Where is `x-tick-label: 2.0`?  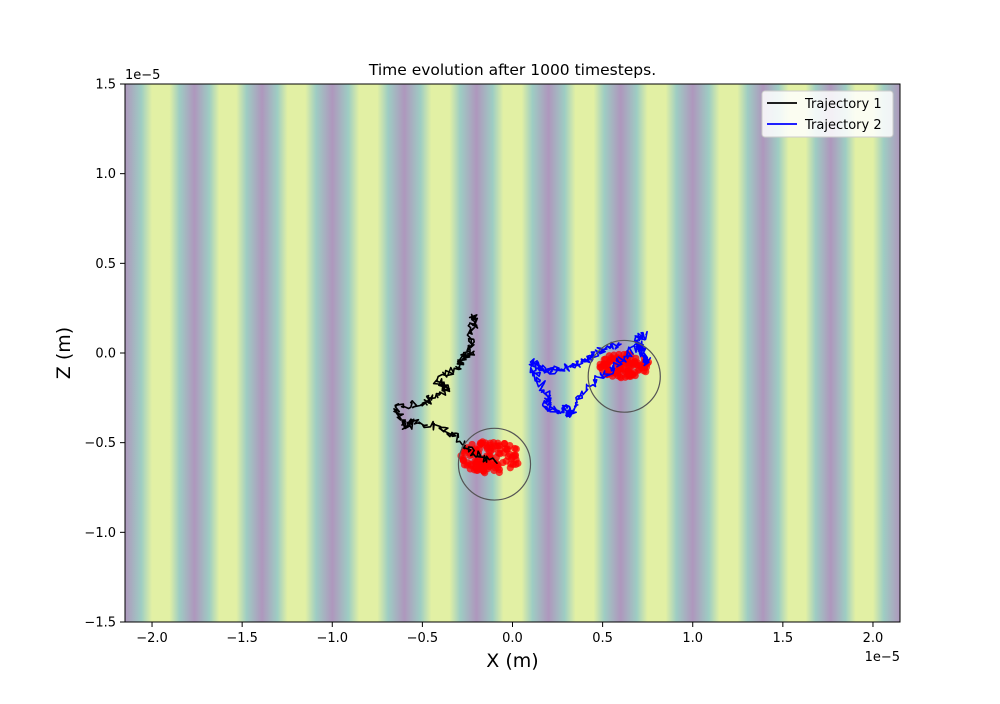 x-tick-label: 2.0 is located at coordinates (873, 638).